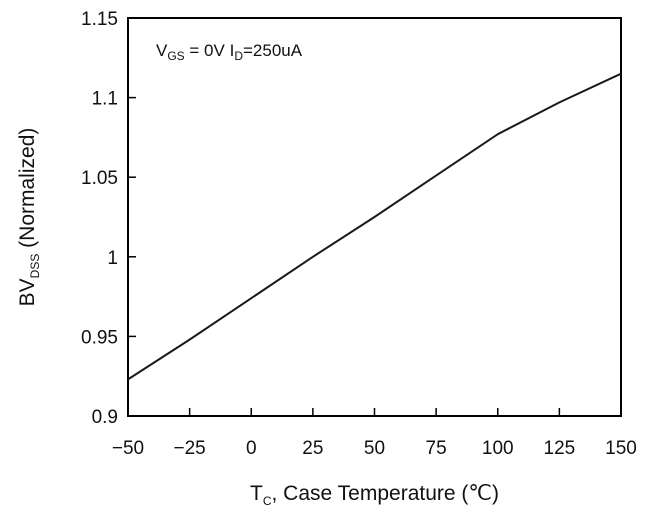 This screenshot has width=660, height=510. Describe the element at coordinates (498, 448) in the screenshot. I see `x-tick-label: 100` at that location.